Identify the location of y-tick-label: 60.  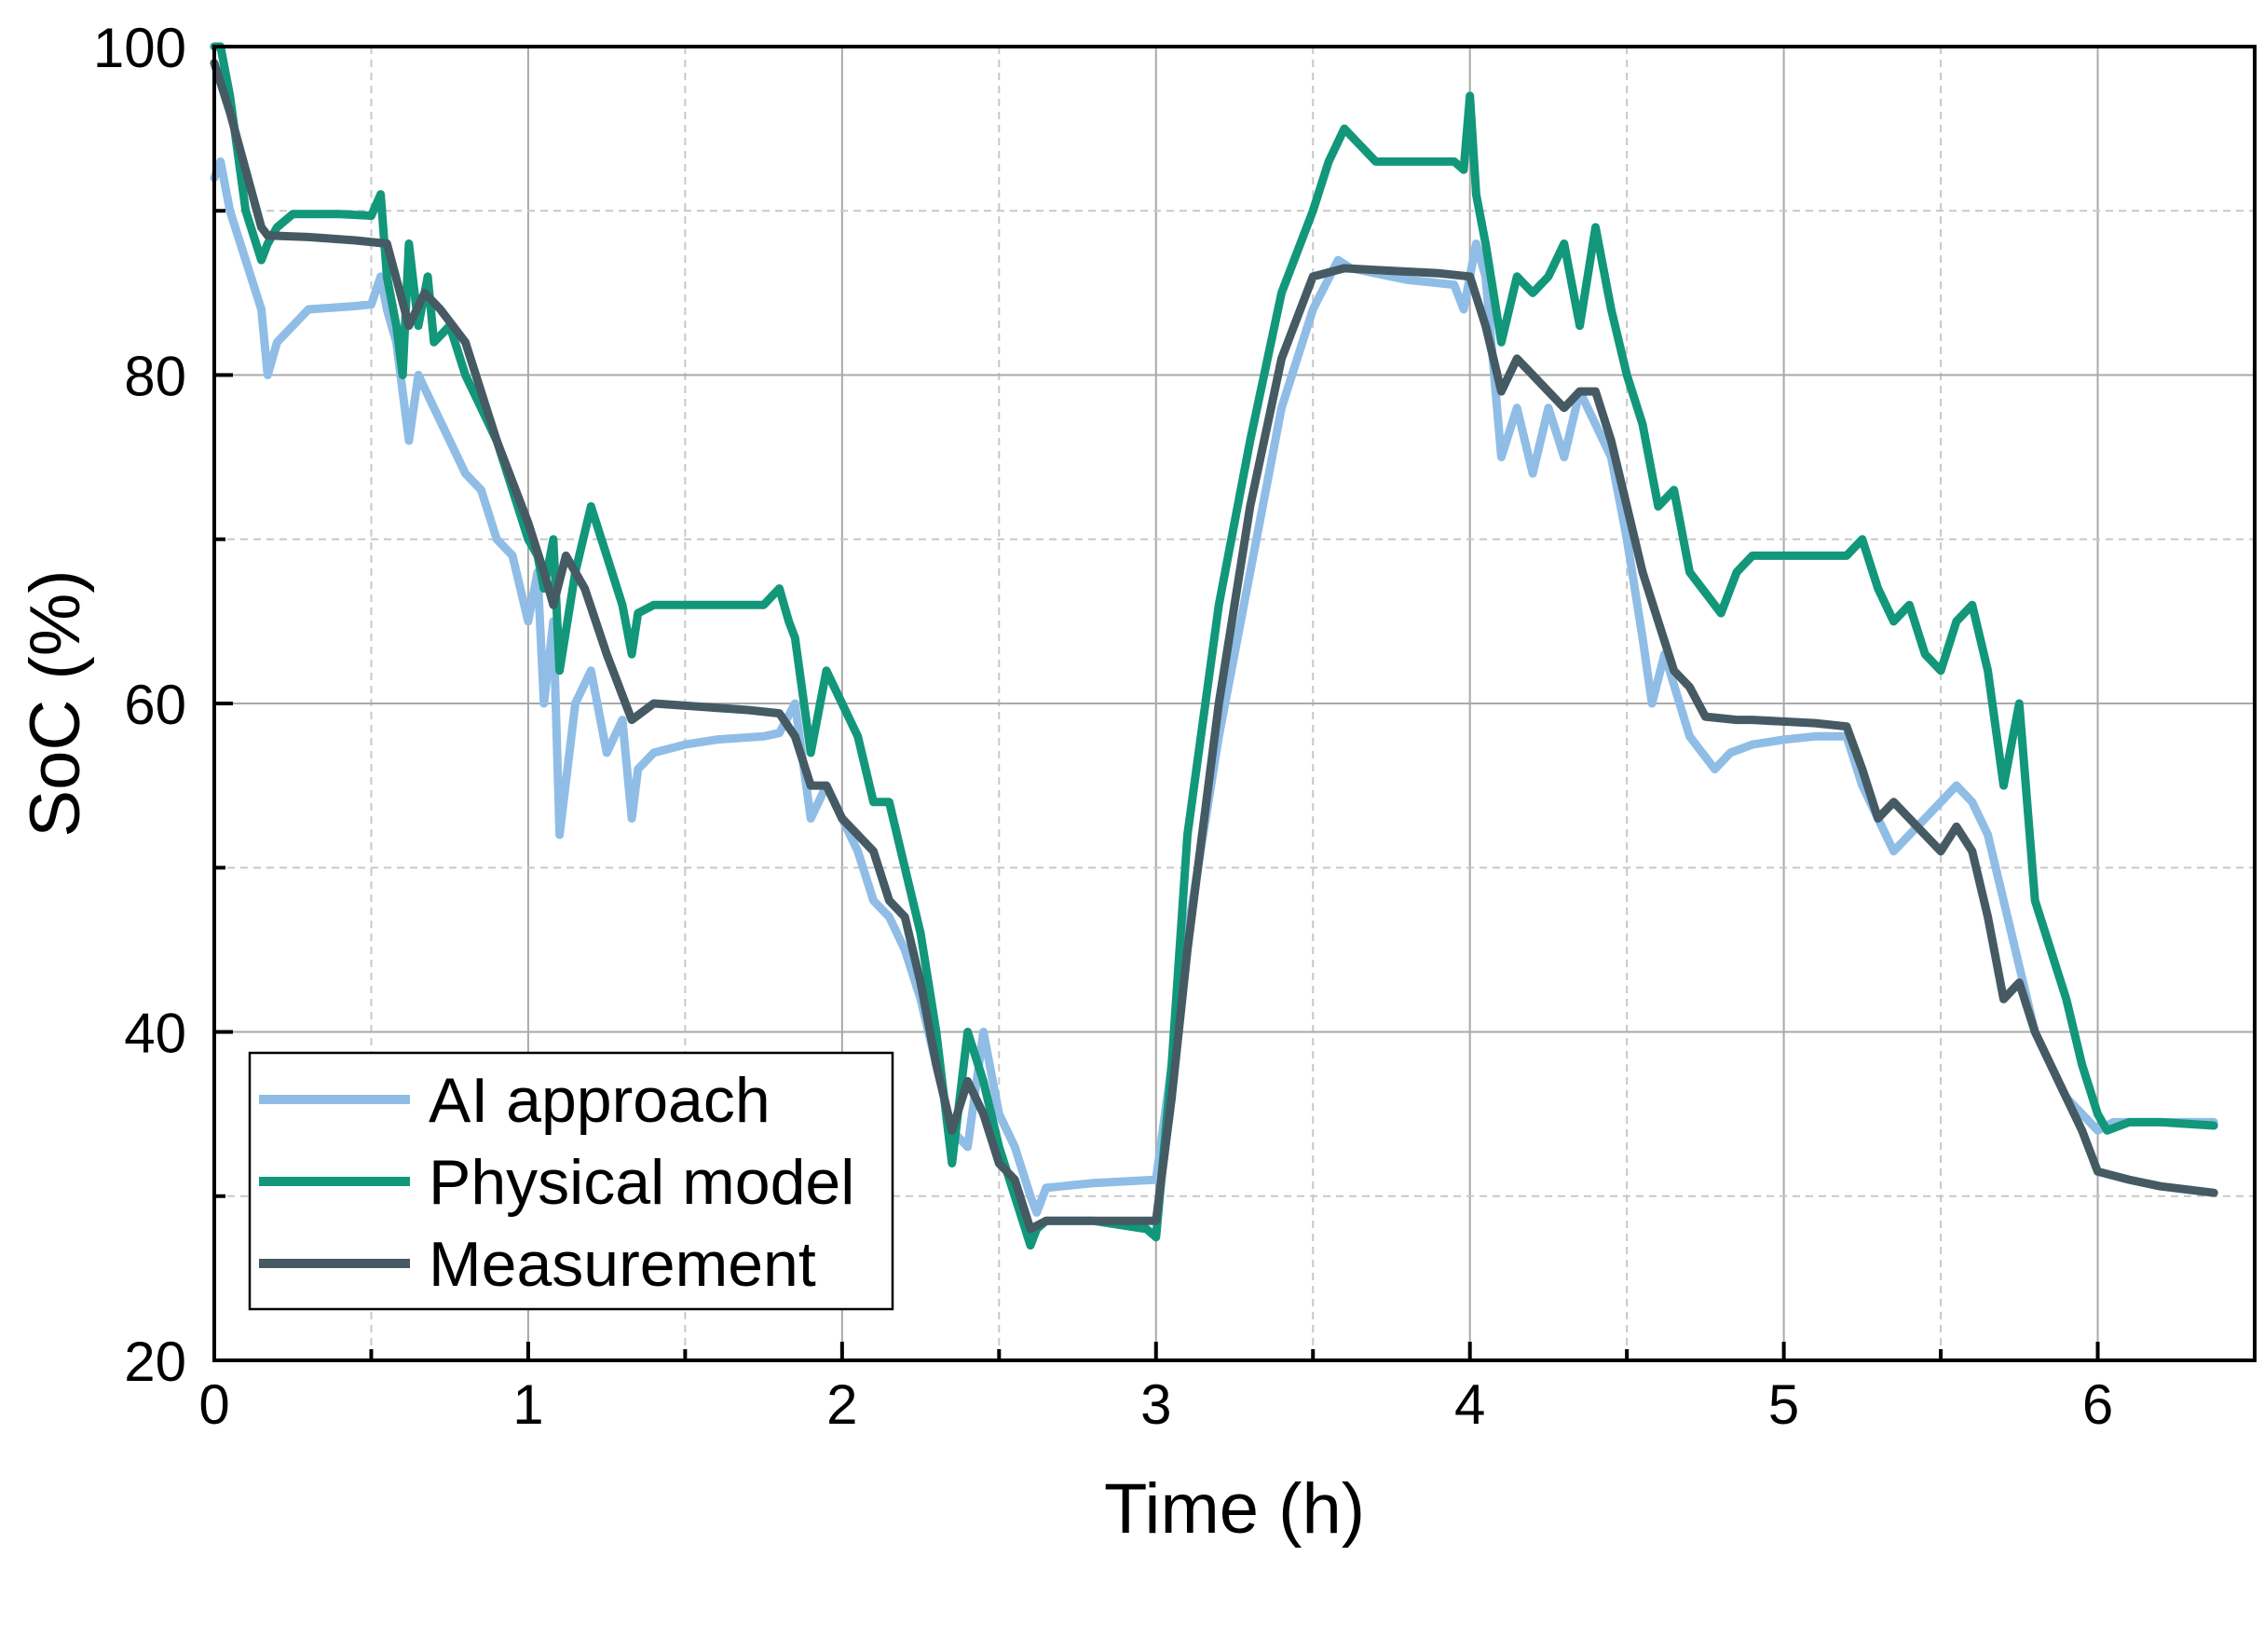
(155, 705).